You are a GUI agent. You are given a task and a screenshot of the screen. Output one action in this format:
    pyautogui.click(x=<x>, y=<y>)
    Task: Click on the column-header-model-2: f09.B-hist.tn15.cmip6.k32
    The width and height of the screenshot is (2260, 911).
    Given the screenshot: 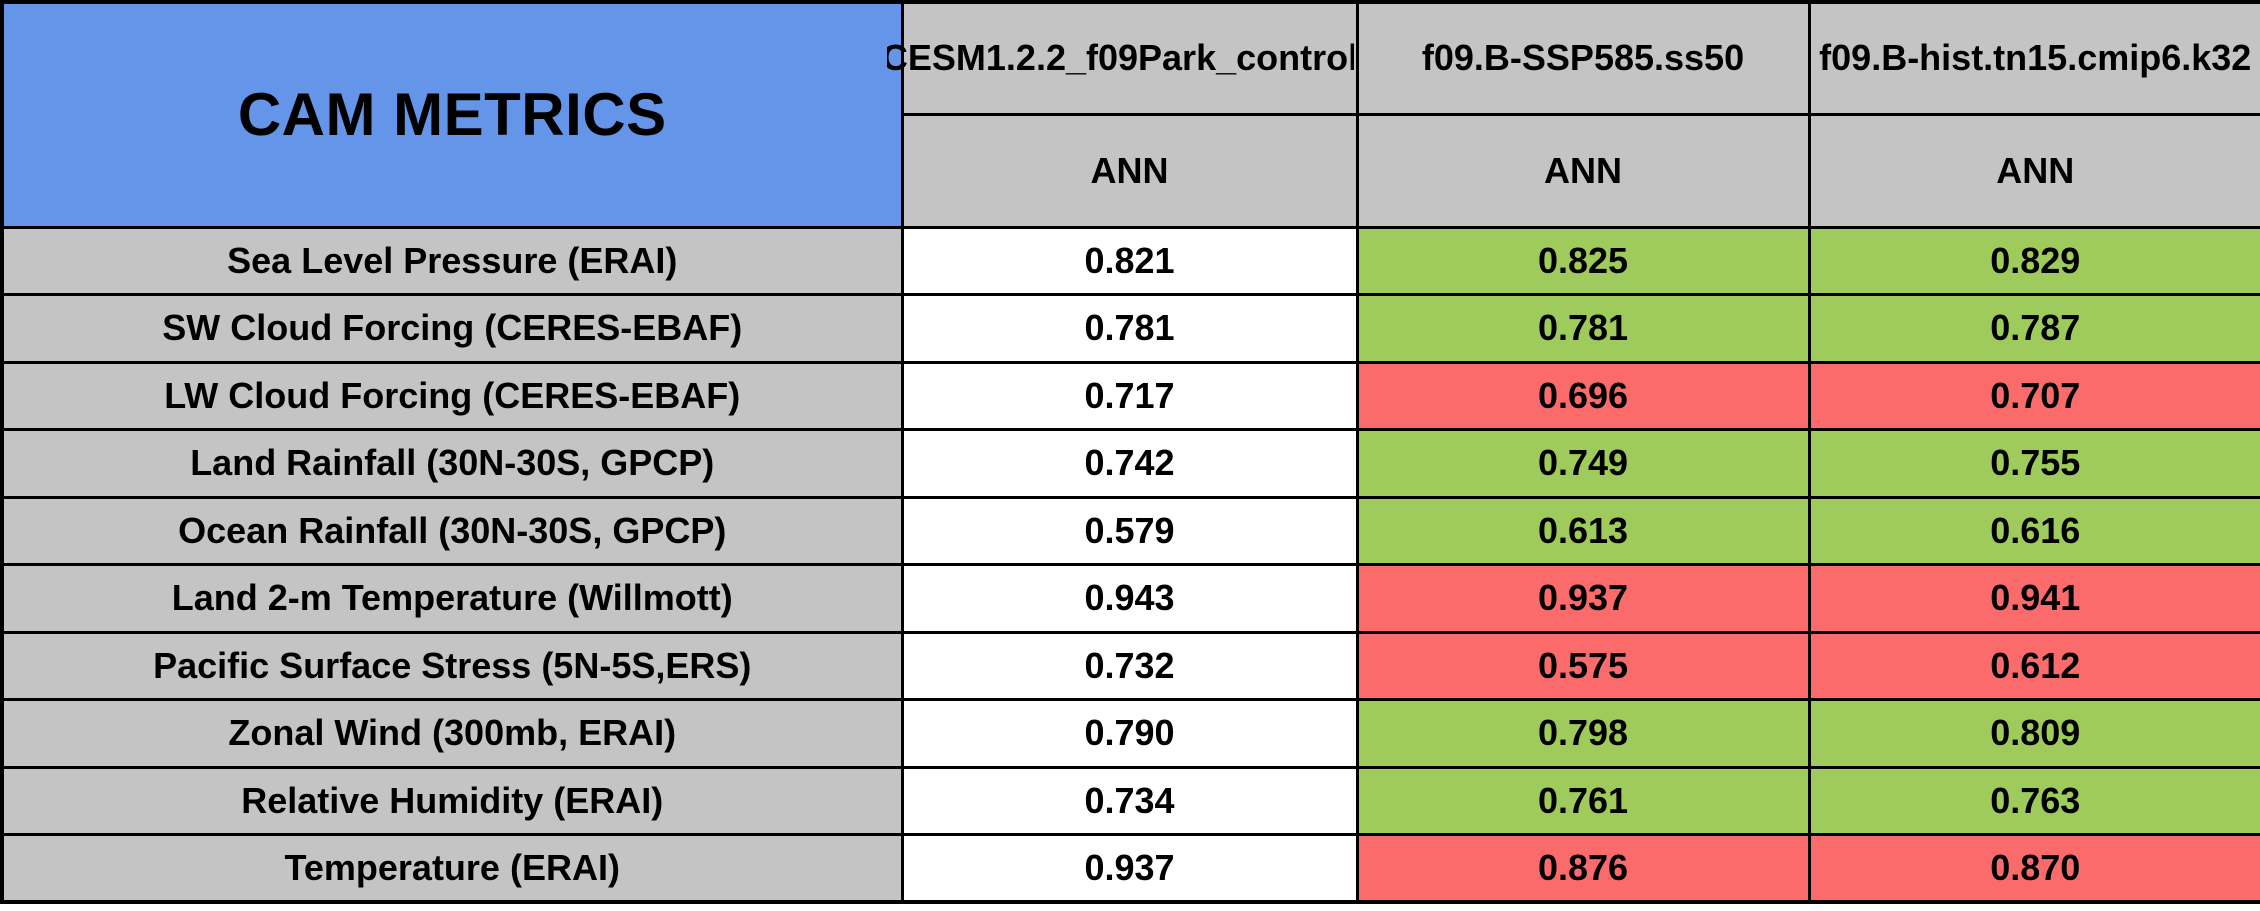 What is the action you would take?
    pyautogui.click(x=2033, y=58)
    